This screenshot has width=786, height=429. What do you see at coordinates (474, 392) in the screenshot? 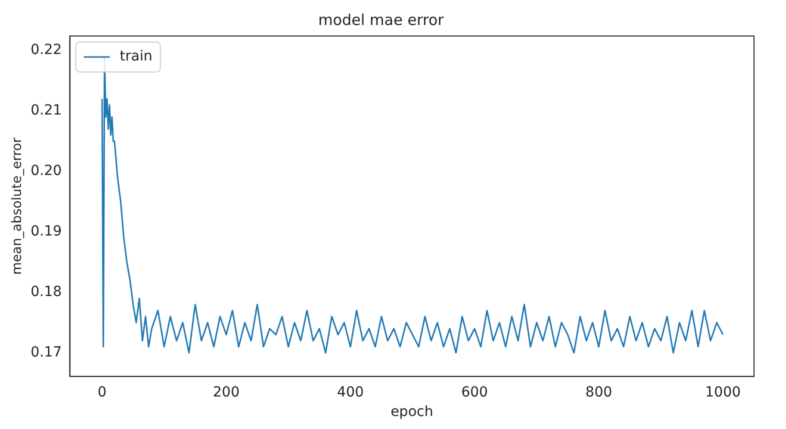
I see `x-tick-label: 600` at bounding box center [474, 392].